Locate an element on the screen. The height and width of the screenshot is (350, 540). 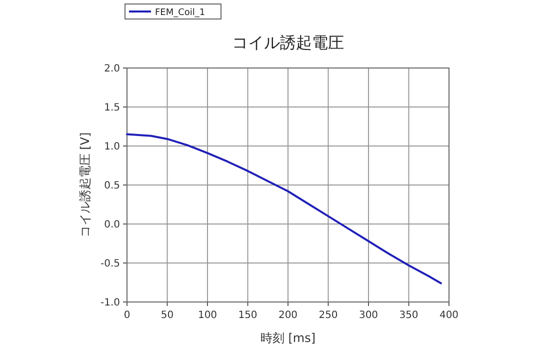
y-tick-label: 1.0 is located at coordinates (112, 147).